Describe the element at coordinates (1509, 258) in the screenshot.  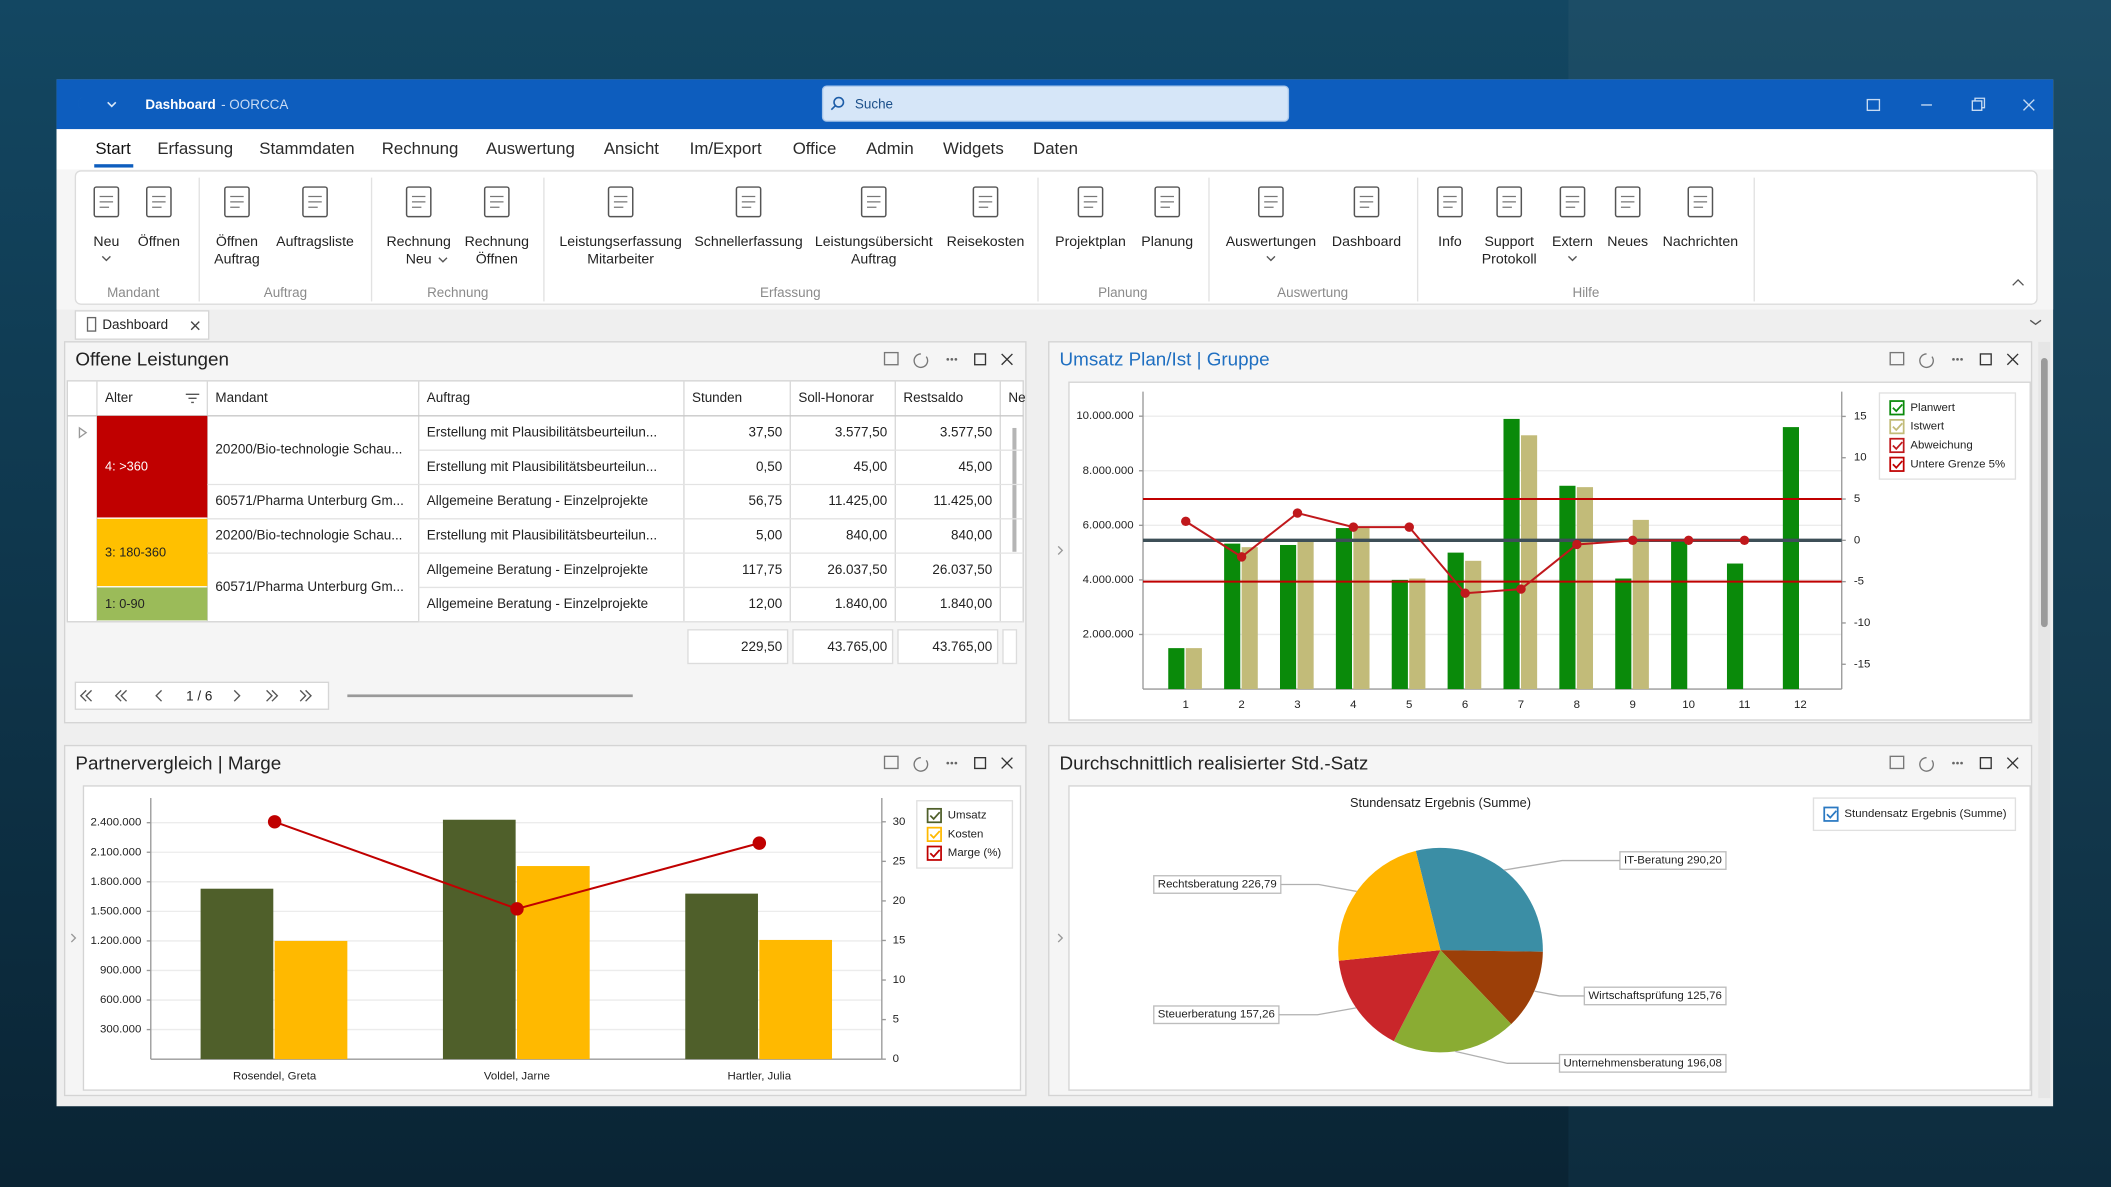
I see `ribbon-button-label: Protokoll` at that location.